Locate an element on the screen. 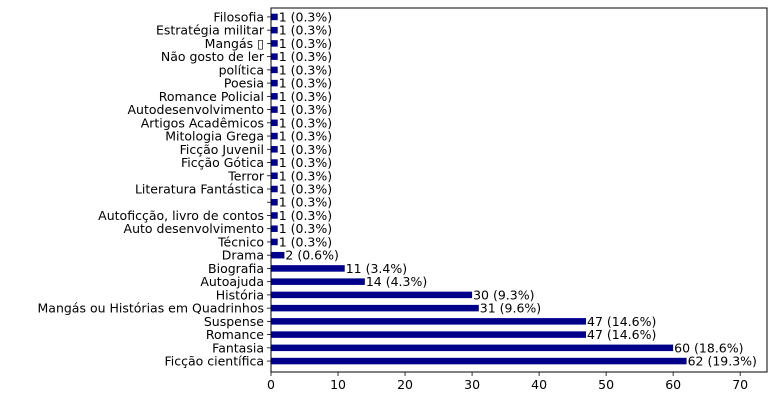 Image resolution: width=777 pixels, height=413 pixels. category-label: Ficção Gótica is located at coordinates (222, 162).